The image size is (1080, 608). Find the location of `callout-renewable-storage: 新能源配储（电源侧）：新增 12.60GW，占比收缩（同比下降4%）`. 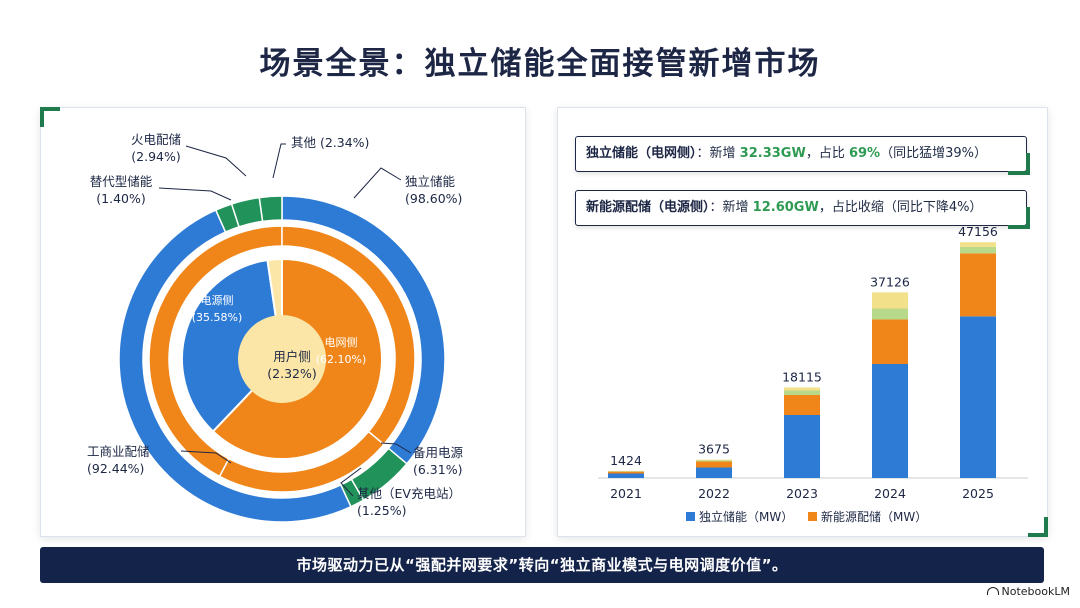

callout-renewable-storage: 新能源配储（电源侧）：新增 12.60GW，占比收缩（同比下降4%） is located at coordinates (802, 209).